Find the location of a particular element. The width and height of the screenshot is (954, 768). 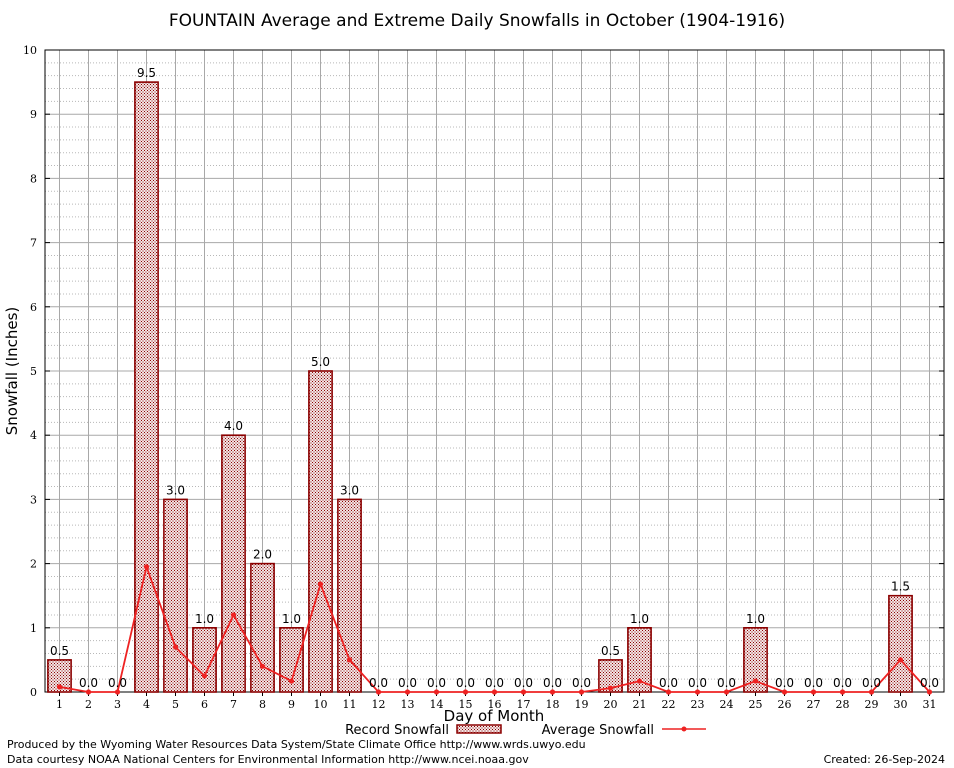

x-tick-label: 24 is located at coordinates (727, 704).